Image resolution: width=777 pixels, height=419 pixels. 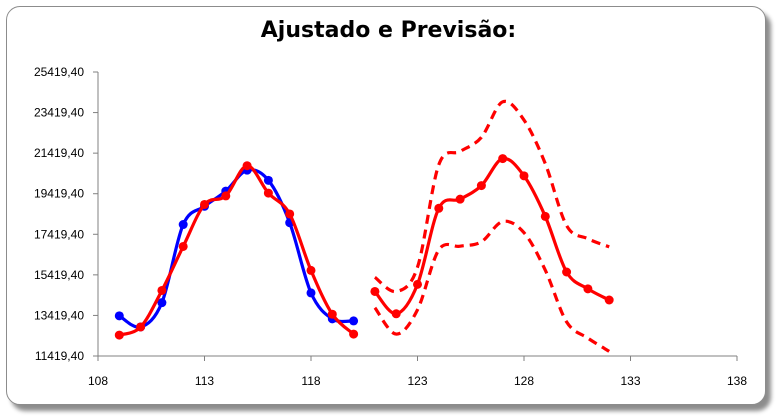 I want to click on y-tick-label: 15419,40, so click(x=59, y=275).